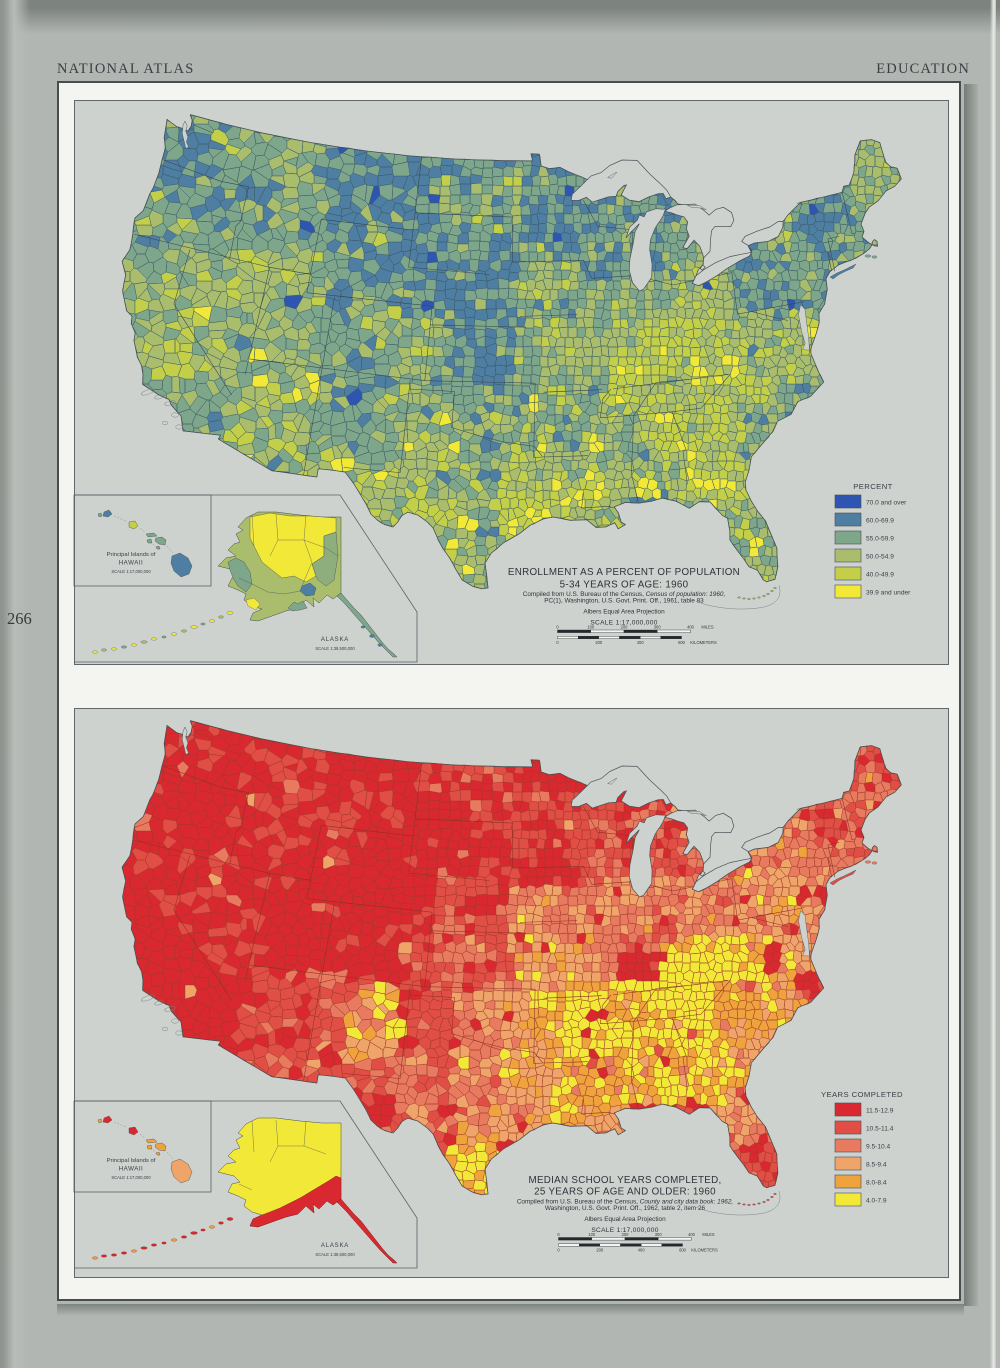 The width and height of the screenshot is (1000, 1368). I want to click on svg-text: 50.0-54.9, so click(880, 557).